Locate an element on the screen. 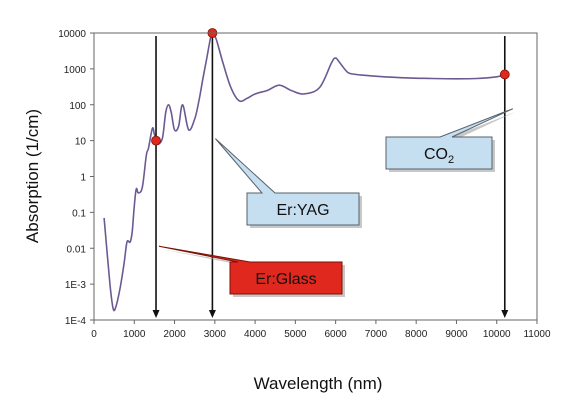 Image resolution: width=565 pixels, height=418 pixels. y-tick-label: 0.1 is located at coordinates (79, 213).